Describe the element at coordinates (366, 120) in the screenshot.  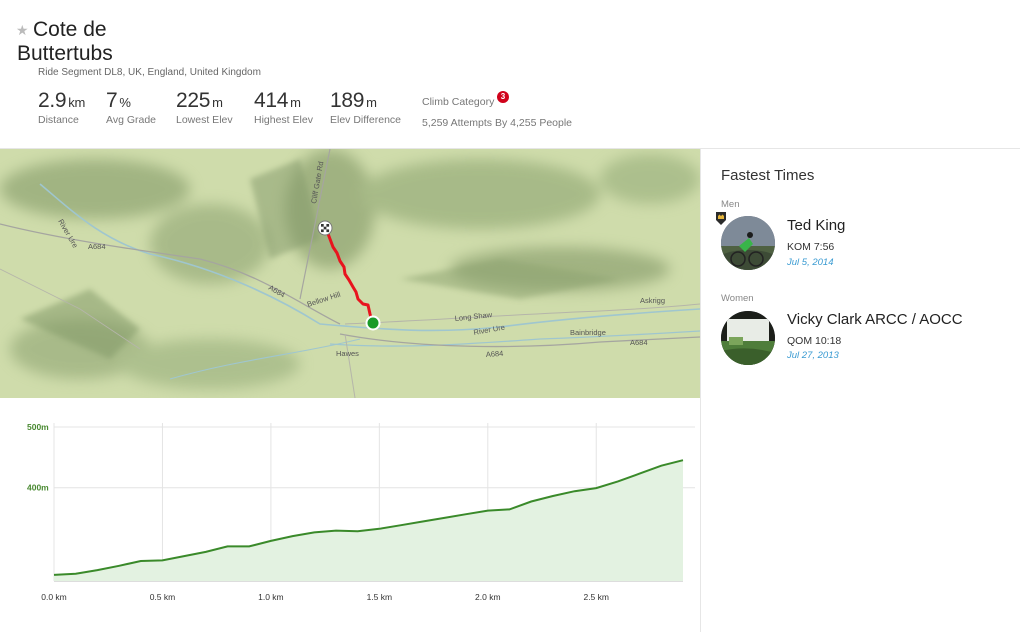
I see `stat-label: Elev Difference` at that location.